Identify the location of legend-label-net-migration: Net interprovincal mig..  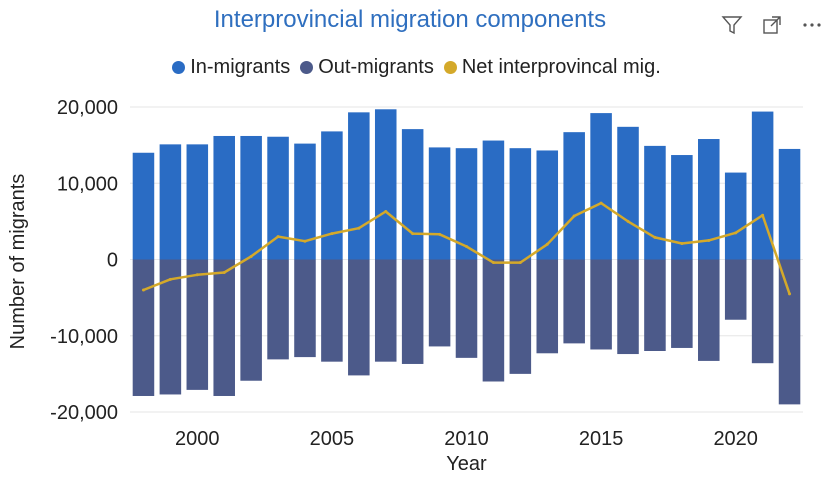
(561, 67).